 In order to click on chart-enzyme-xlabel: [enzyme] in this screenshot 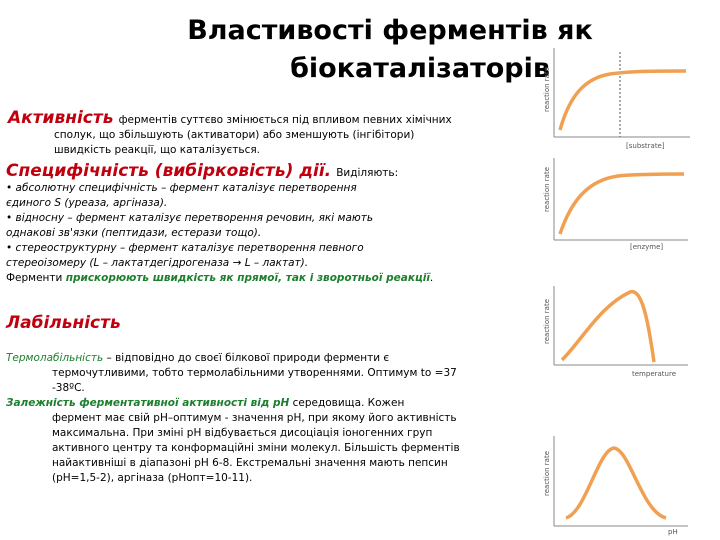, I will do `click(646, 247)`.